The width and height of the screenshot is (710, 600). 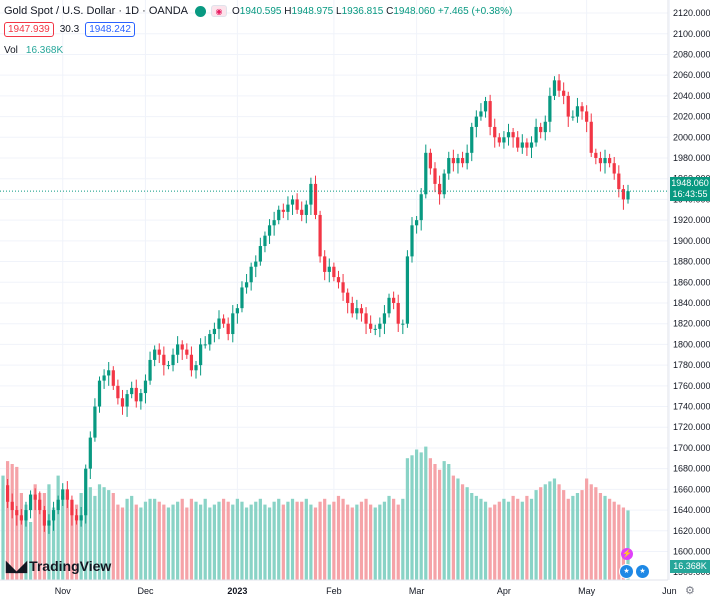 What do you see at coordinates (200, 11) in the screenshot?
I see `market-status-icon` at bounding box center [200, 11].